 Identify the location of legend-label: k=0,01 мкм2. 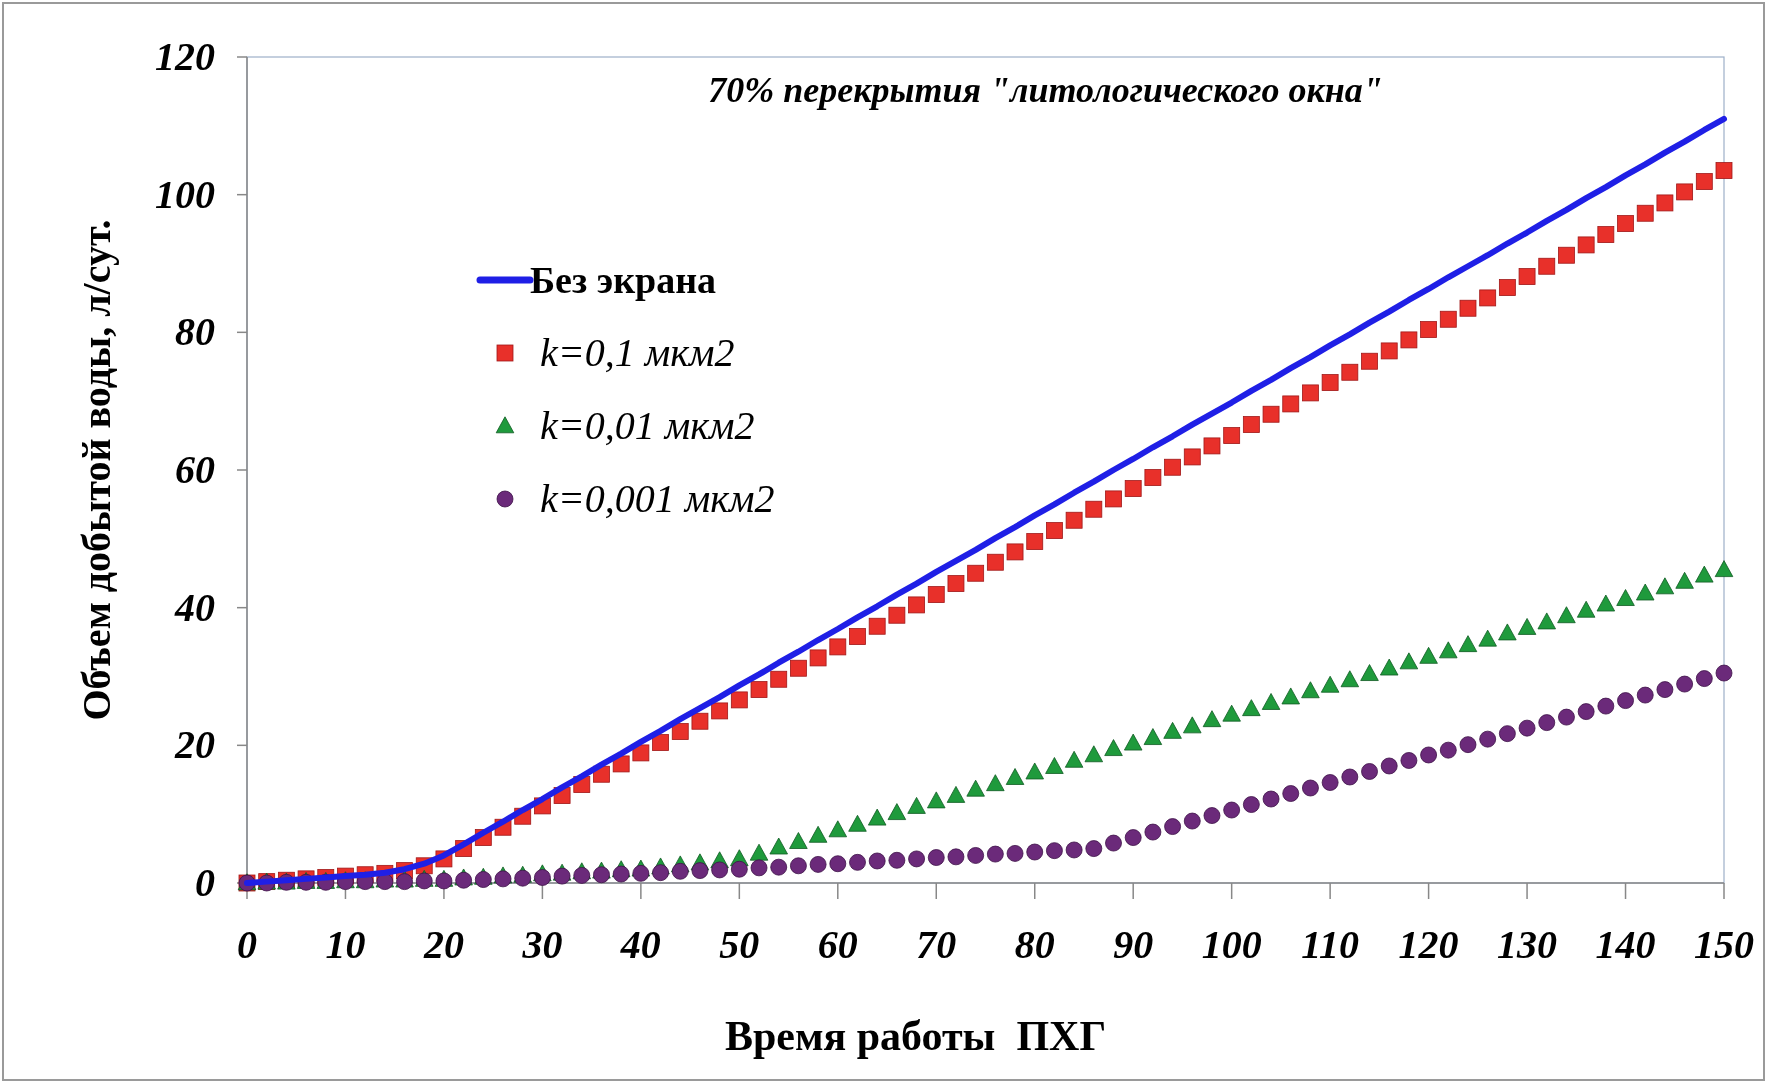
(647, 425).